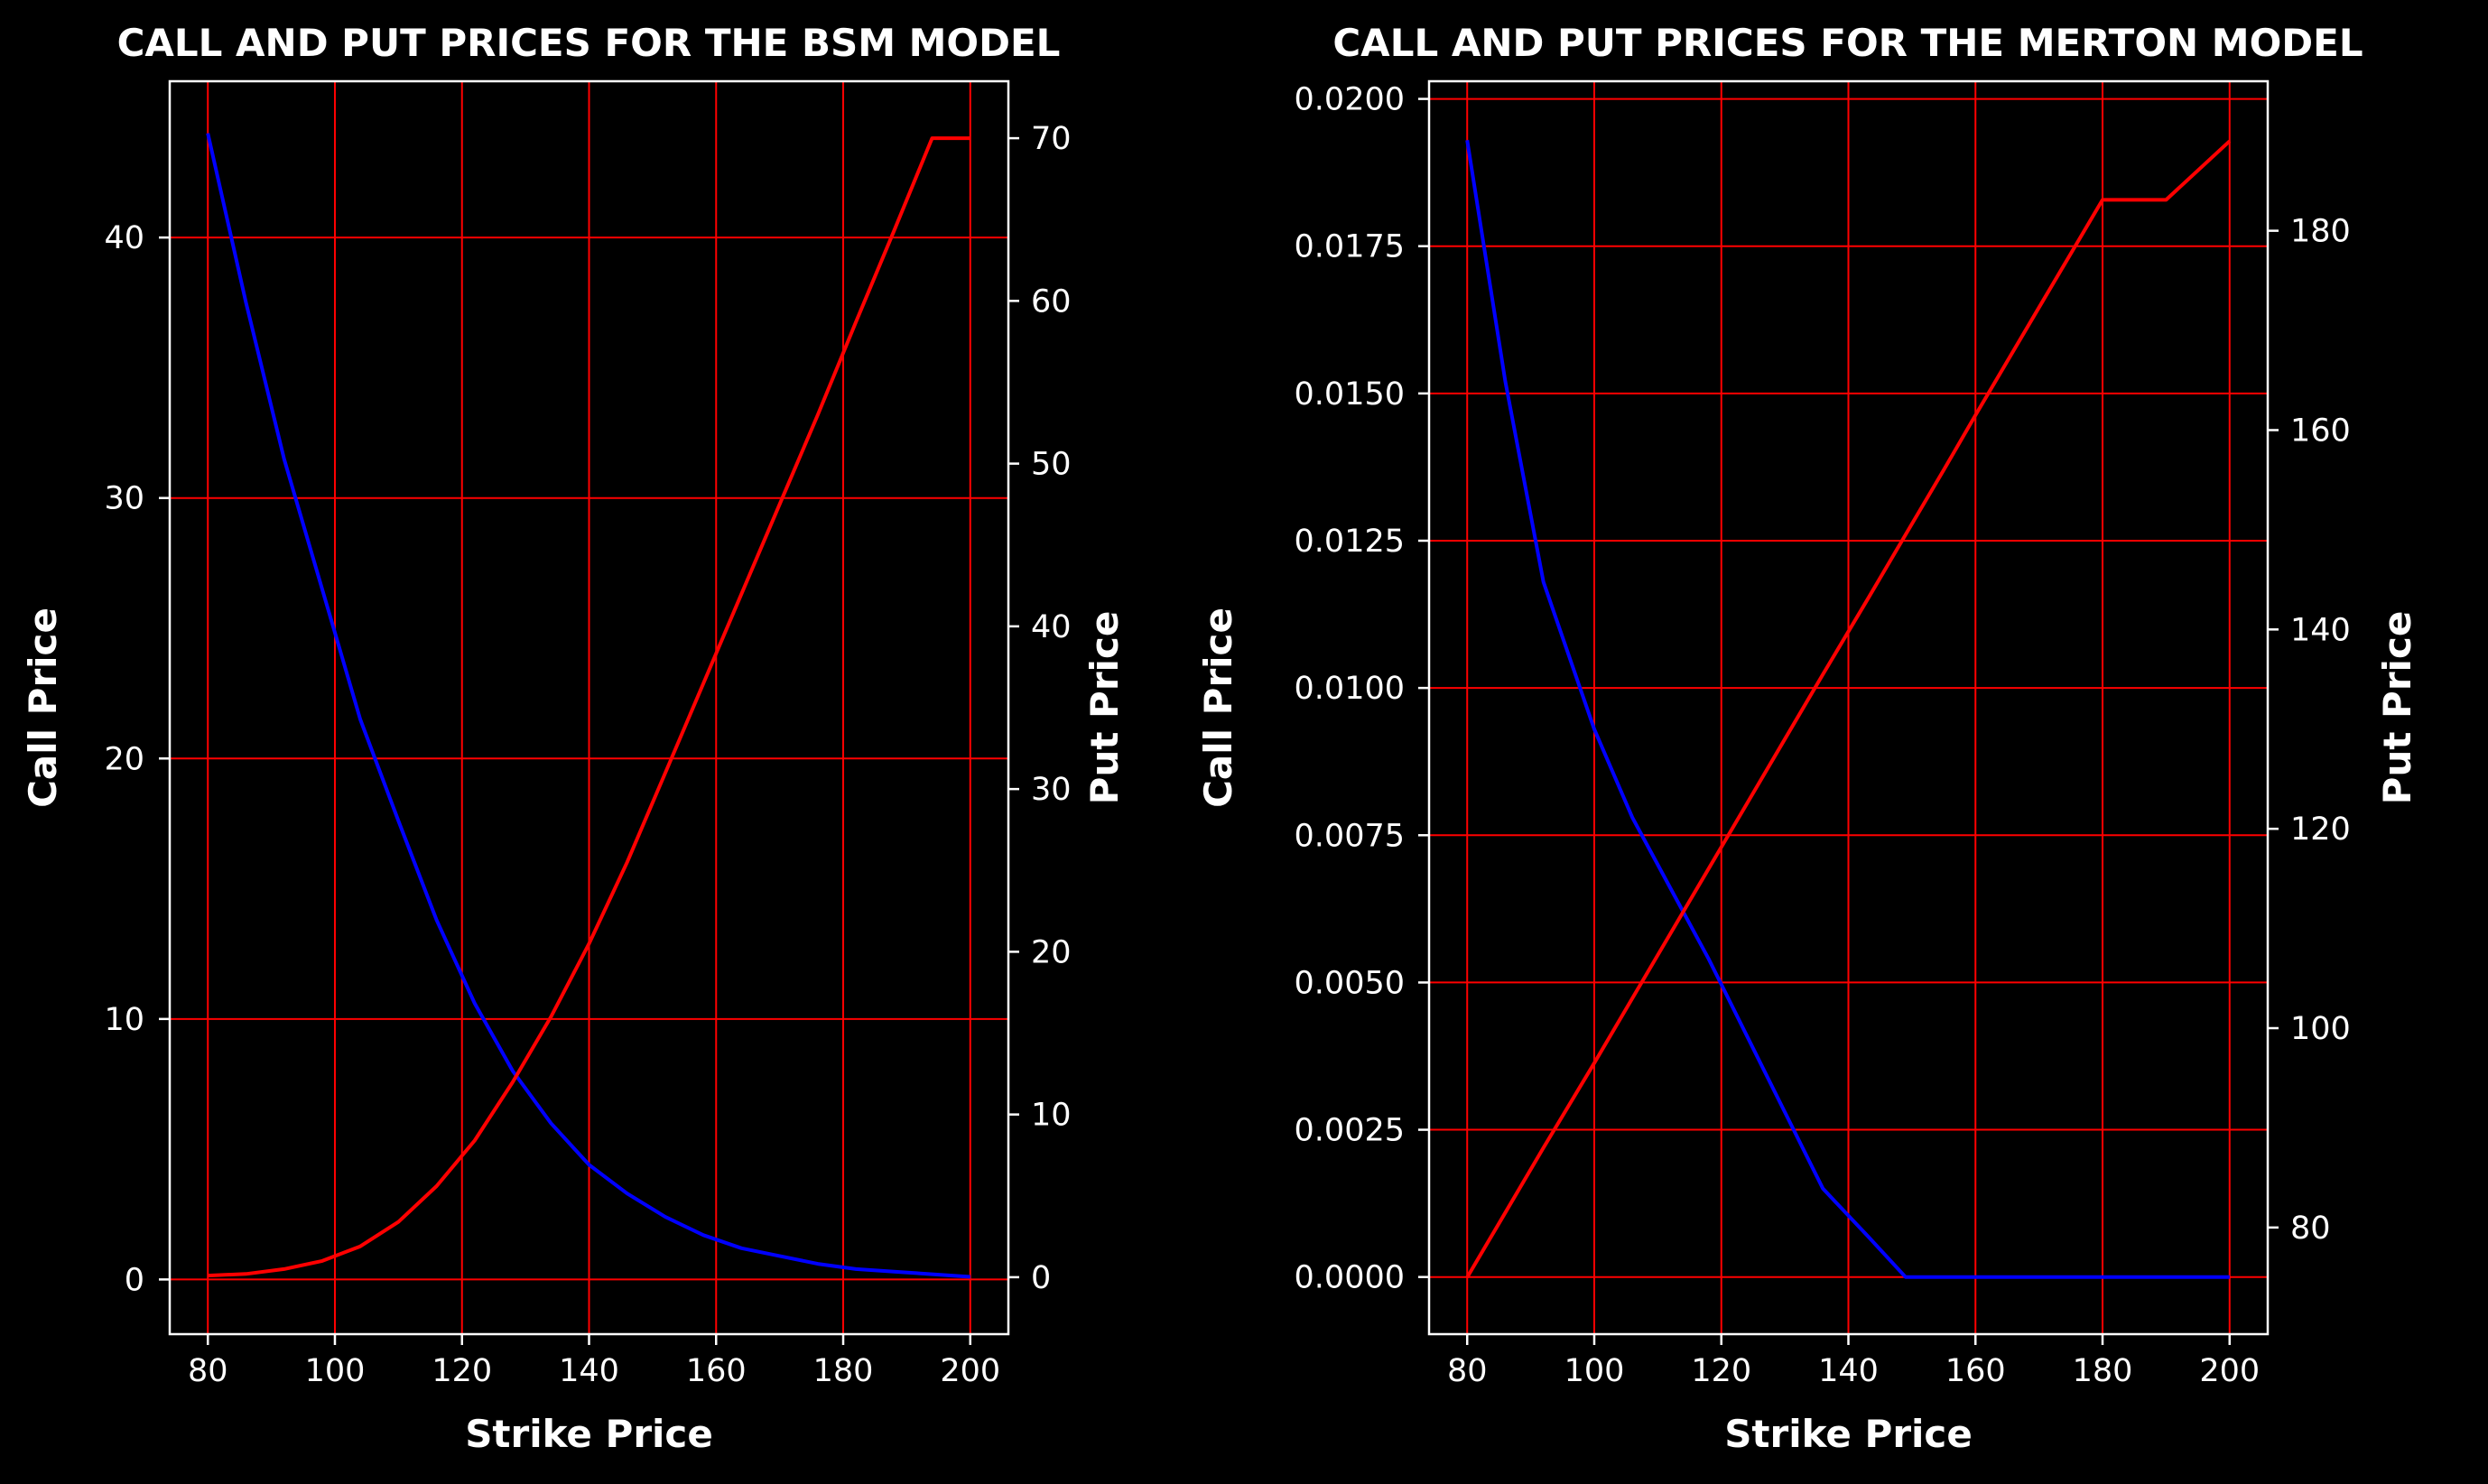 The image size is (2488, 1484). Describe the element at coordinates (43, 708) in the screenshot. I see `bsm-y-axis-label: Call Price` at that location.